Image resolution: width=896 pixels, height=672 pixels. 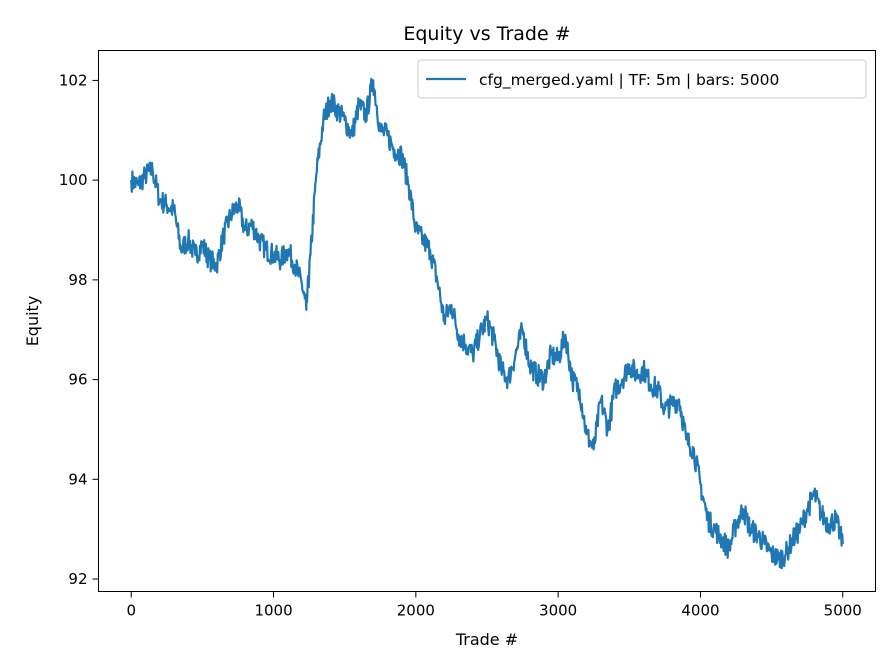 What do you see at coordinates (73, 80) in the screenshot?
I see `y-tick-label: 102` at bounding box center [73, 80].